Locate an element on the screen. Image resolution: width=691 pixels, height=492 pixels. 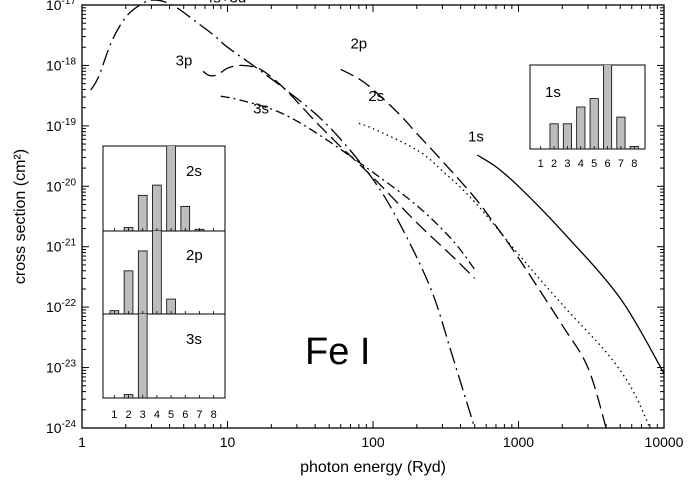
y-tick-label: 10-18 is located at coordinates (61, 64).